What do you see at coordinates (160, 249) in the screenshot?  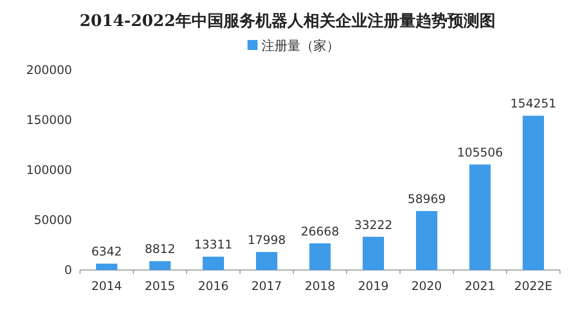 I see `data-label: 8812` at bounding box center [160, 249].